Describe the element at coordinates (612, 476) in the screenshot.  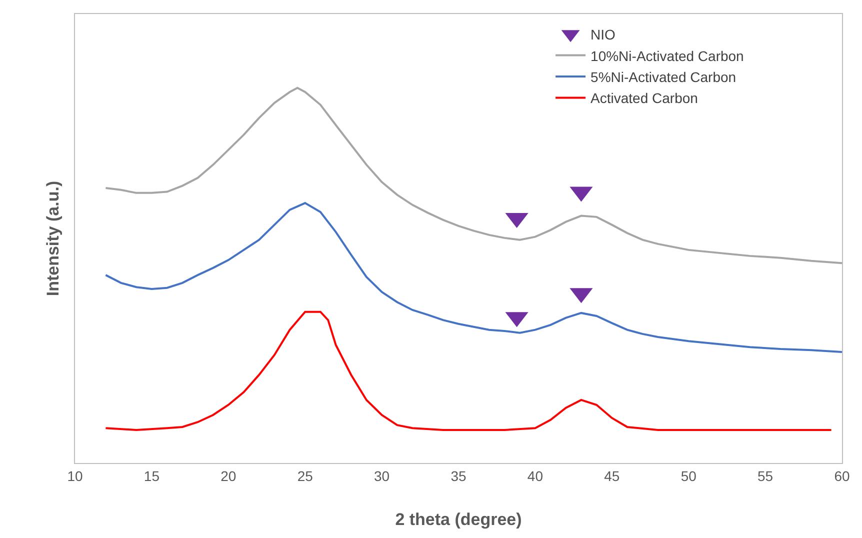
I see `x-tick-label: 45` at that location.